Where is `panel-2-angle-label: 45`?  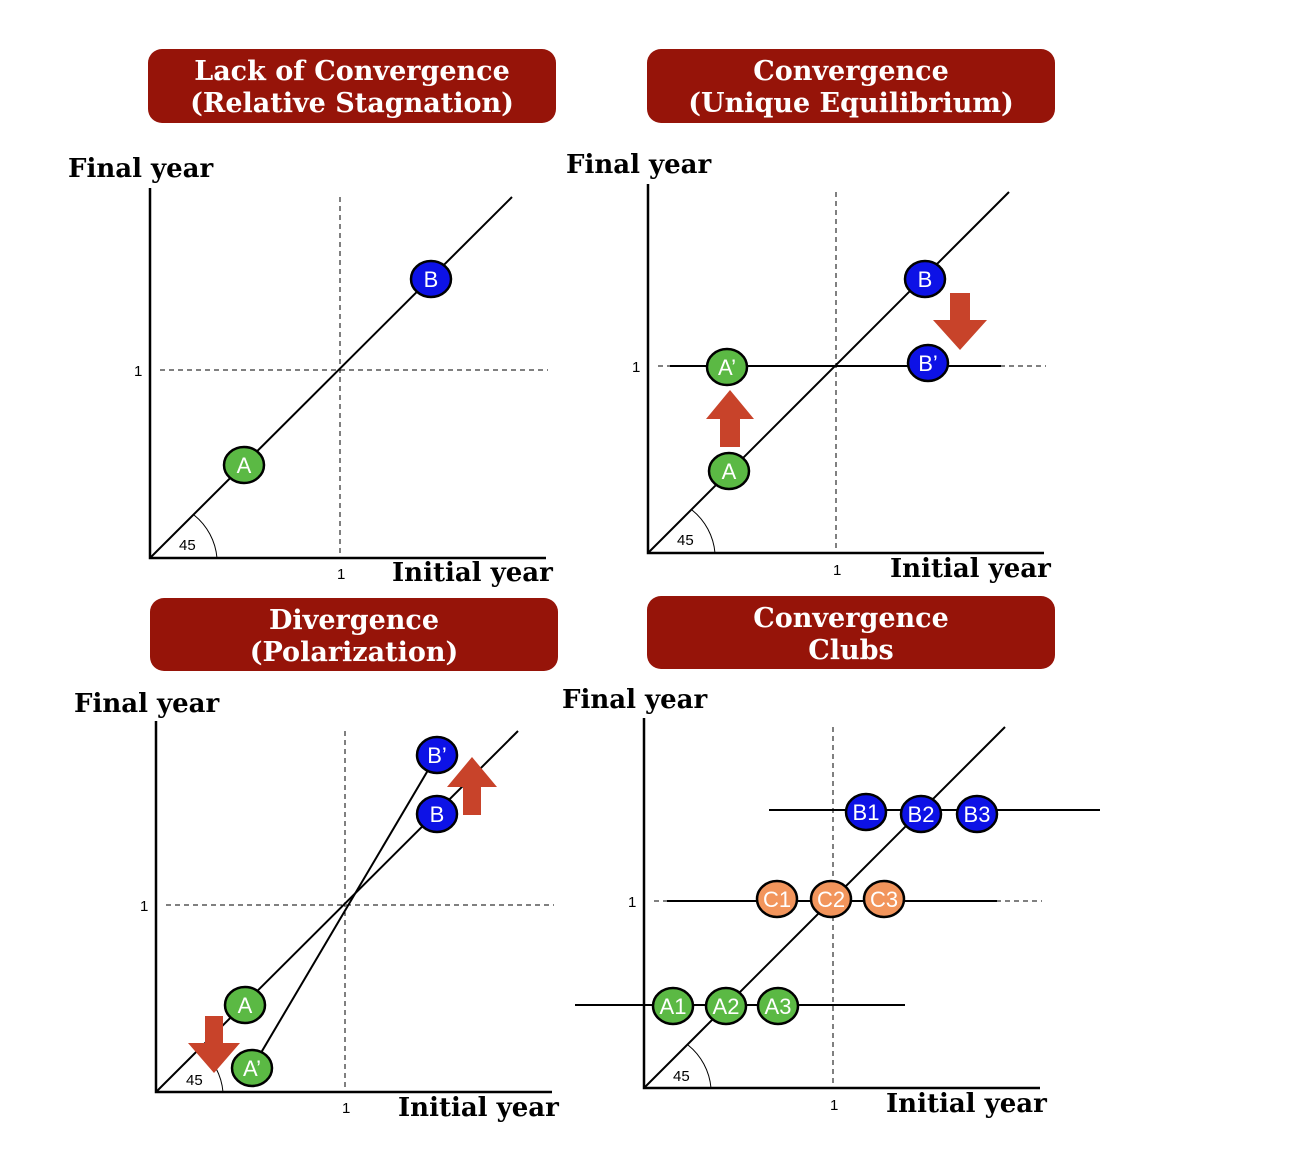
panel-2-angle-label: 45 is located at coordinates (685, 540).